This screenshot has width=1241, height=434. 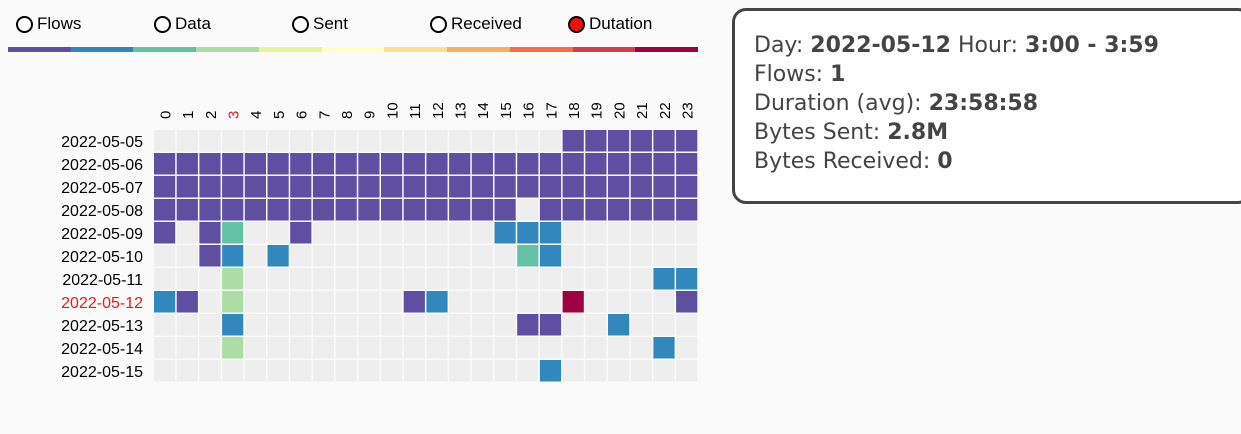 What do you see at coordinates (610, 24) in the screenshot?
I see `radio-duration: Dutation` at bounding box center [610, 24].